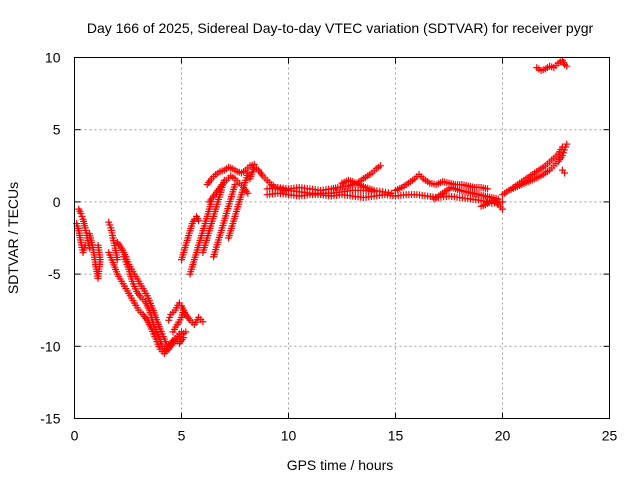 The height and width of the screenshot is (480, 640). Describe the element at coordinates (213, 216) in the screenshot. I see `series-arc-l` at that location.